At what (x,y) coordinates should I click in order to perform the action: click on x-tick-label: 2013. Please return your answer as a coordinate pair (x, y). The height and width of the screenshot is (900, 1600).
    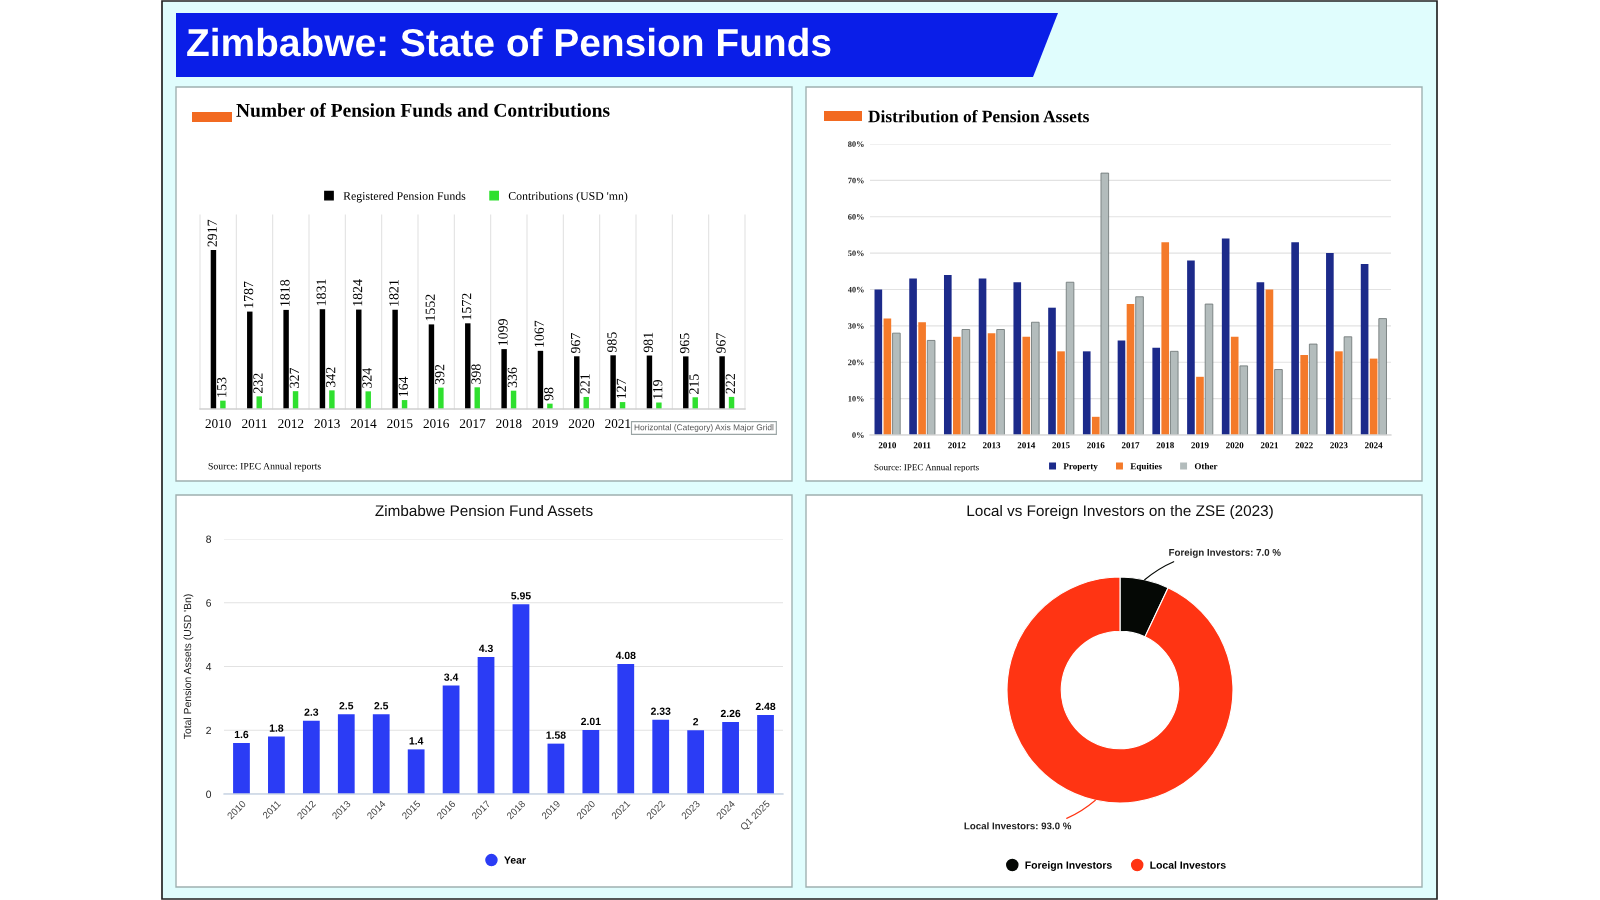
    Looking at the image, I should click on (327, 424).